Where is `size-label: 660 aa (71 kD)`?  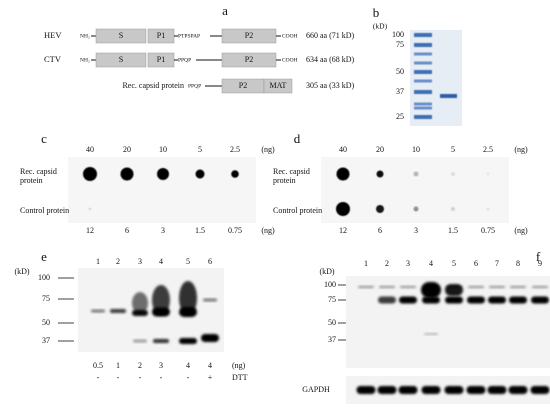
size-label: 660 aa (71 kD) is located at coordinates (330, 35).